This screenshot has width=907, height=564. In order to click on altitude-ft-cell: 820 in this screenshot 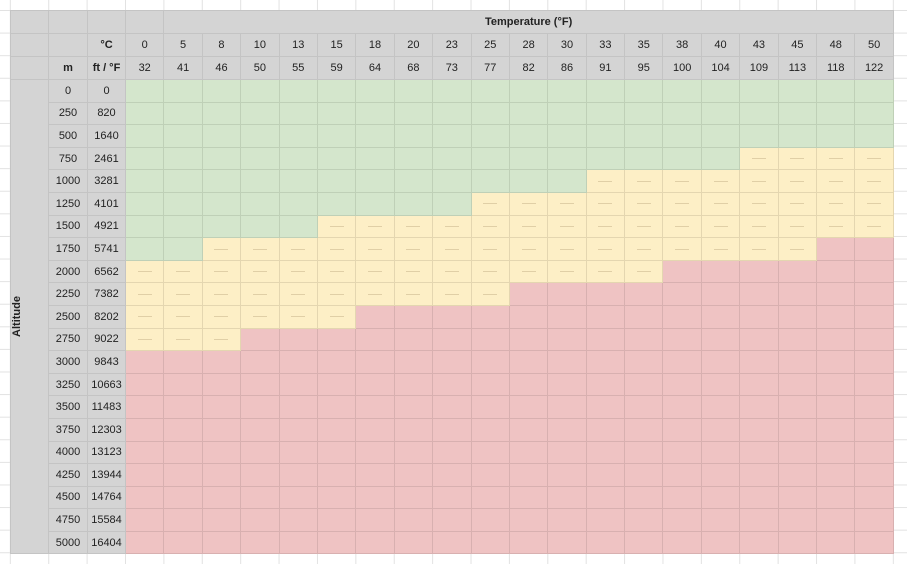, I will do `click(106, 113)`.